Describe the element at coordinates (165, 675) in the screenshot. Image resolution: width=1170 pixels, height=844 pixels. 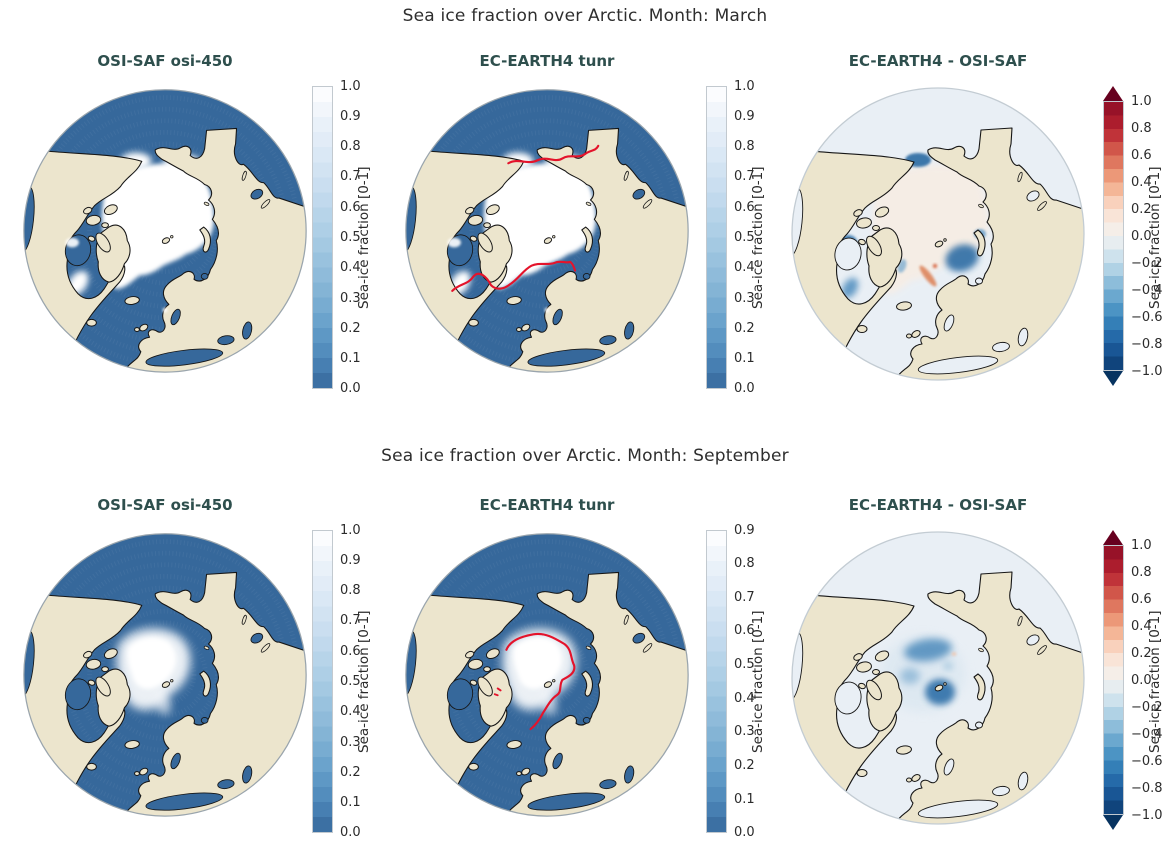
I see `map-obs-sep` at that location.